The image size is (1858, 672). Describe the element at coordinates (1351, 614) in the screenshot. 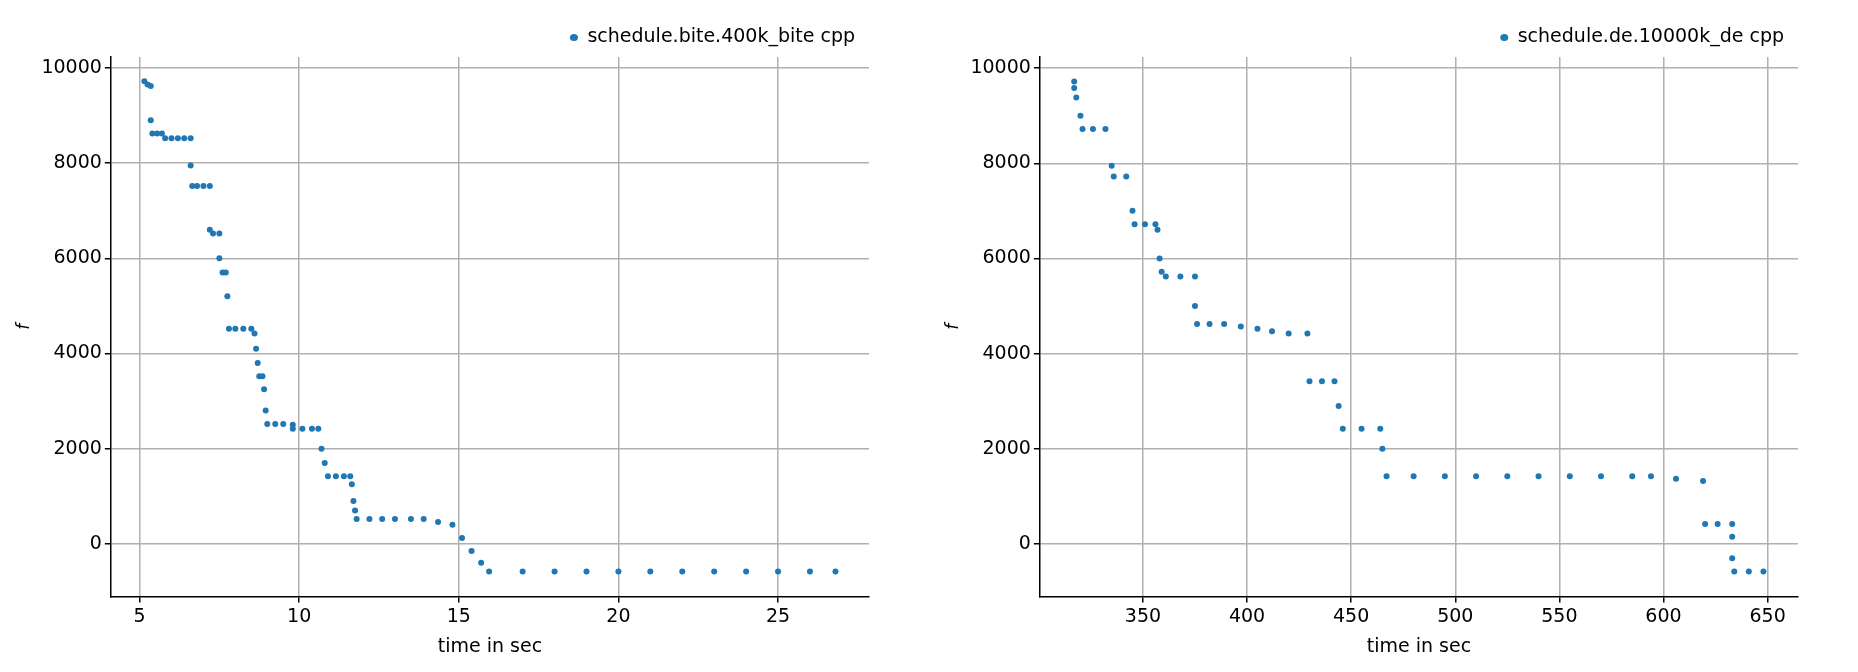

I see `x-tick-label: 450` at that location.